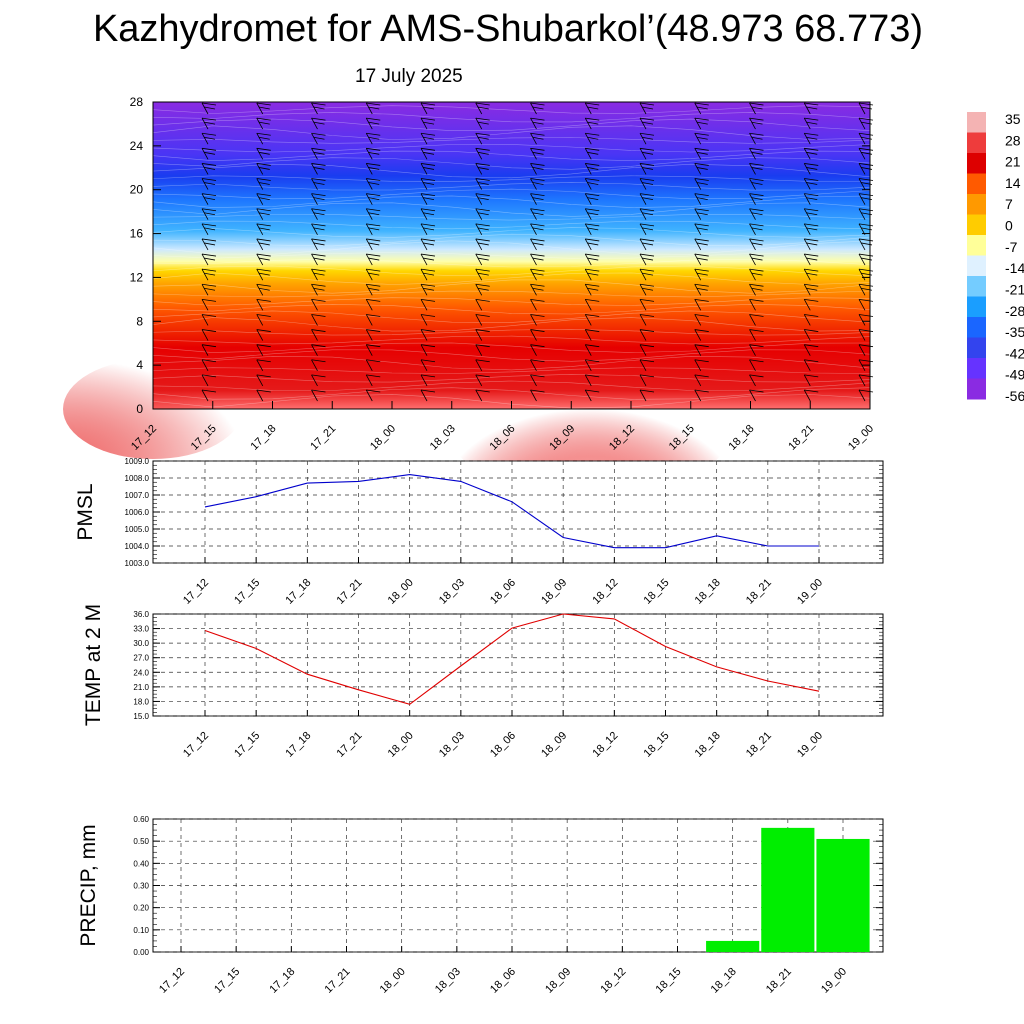  I want to click on temp-x-tick-label: 17_12, so click(196, 745).